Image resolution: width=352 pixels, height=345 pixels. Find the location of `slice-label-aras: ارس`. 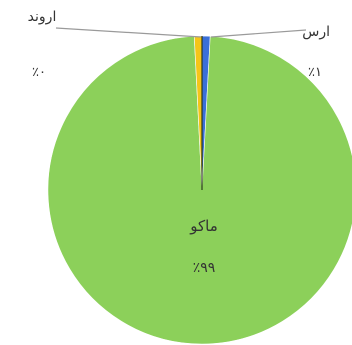

slice-label-aras: ارس is located at coordinates (316, 32).